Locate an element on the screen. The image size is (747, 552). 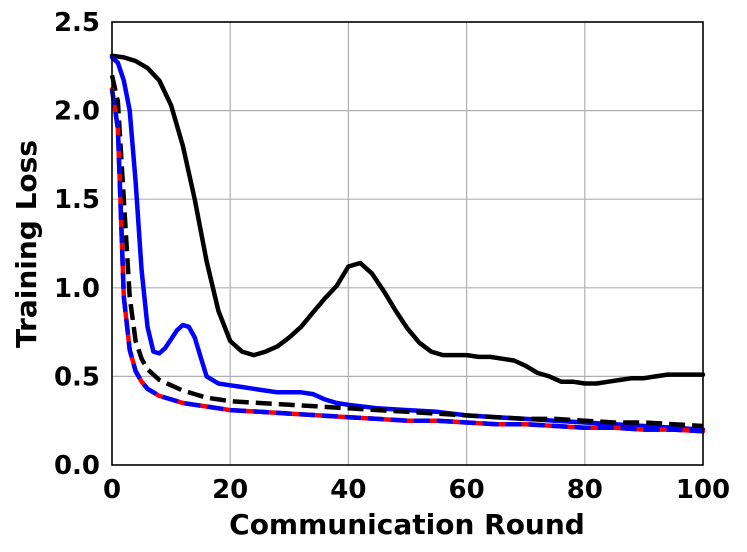
y-tick-label: 2.0 is located at coordinates (77, 112).